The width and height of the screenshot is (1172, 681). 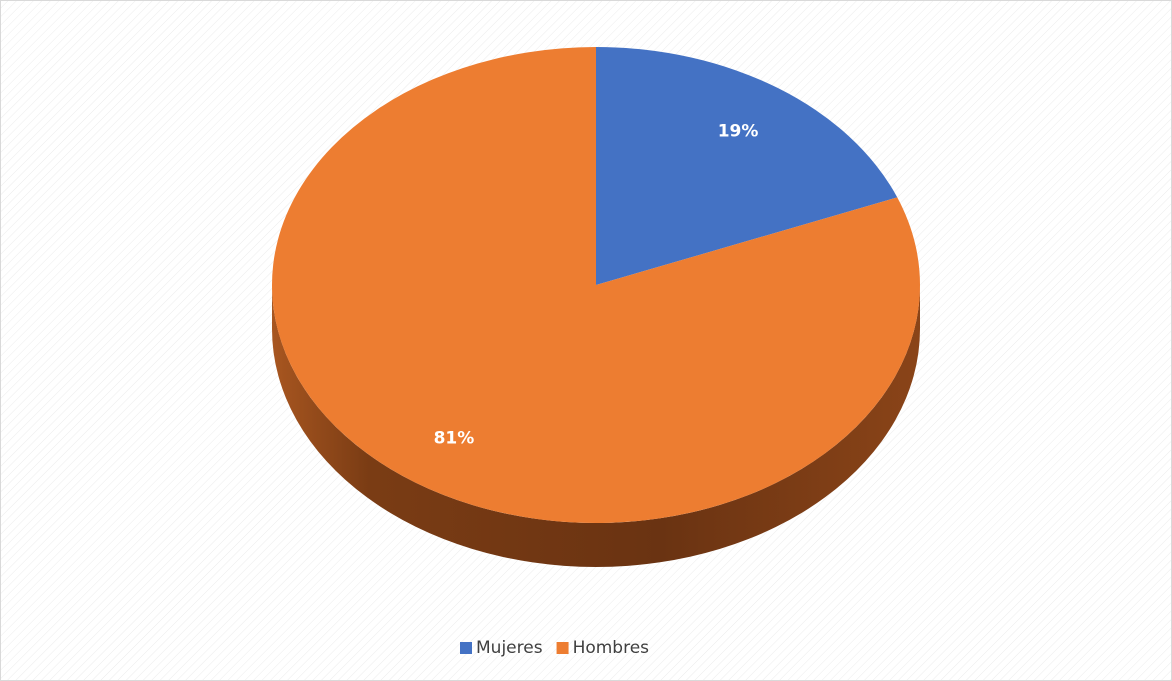 I want to click on data-label: 81%, so click(x=454, y=439).